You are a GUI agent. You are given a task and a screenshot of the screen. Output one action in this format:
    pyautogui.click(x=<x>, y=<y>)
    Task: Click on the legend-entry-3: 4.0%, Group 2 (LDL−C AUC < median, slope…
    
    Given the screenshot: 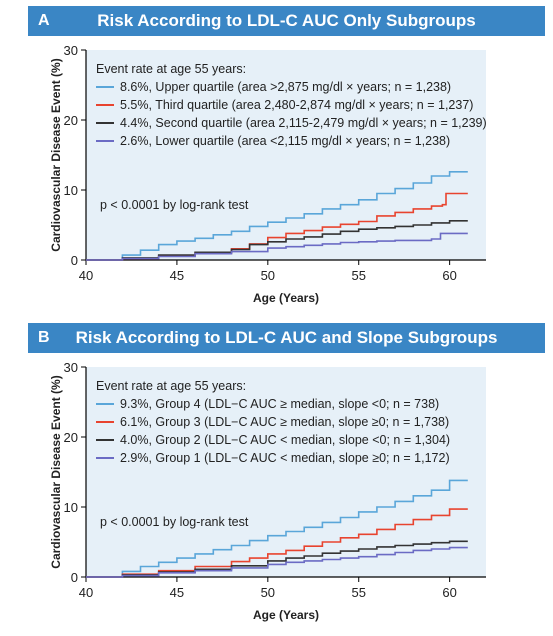 What is the action you would take?
    pyautogui.click(x=285, y=440)
    